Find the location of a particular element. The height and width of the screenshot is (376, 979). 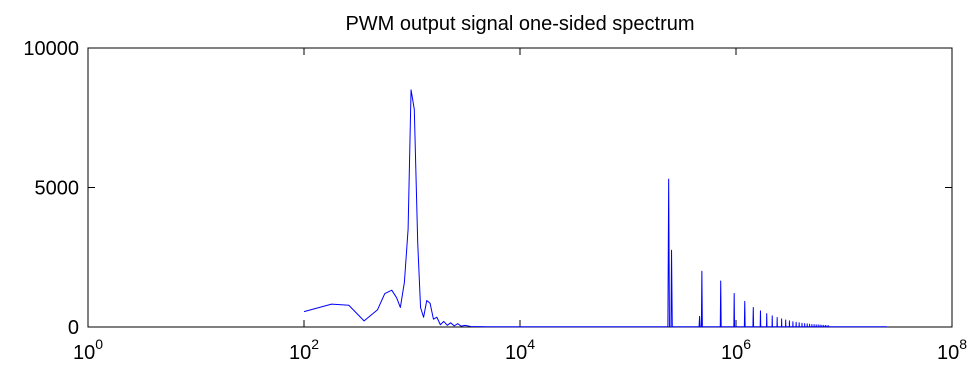

x-tick-exponent: 8 is located at coordinates (963, 344).